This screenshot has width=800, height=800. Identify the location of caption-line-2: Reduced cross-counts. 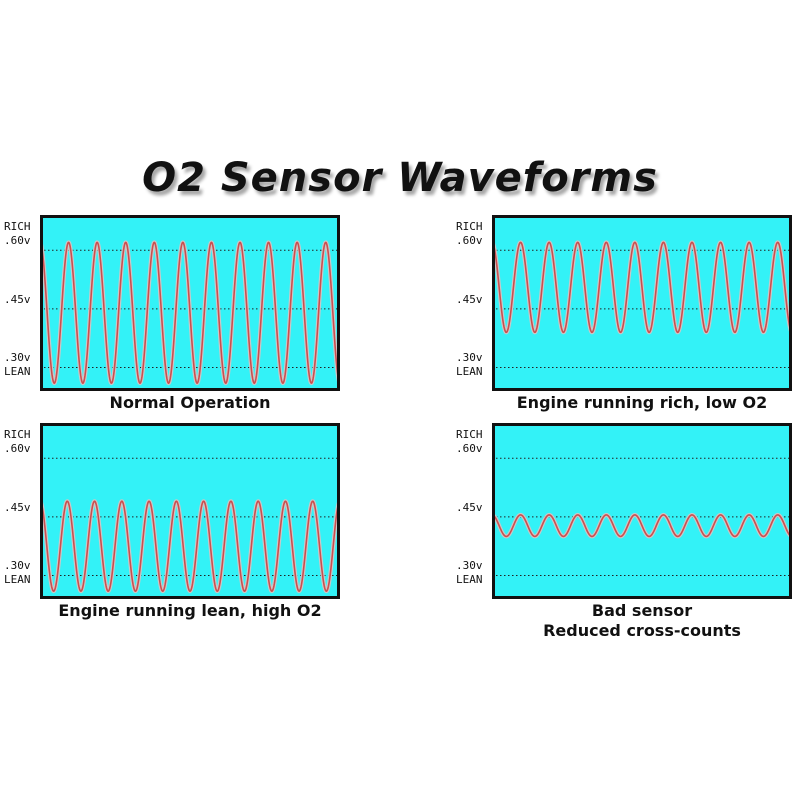
(642, 630).